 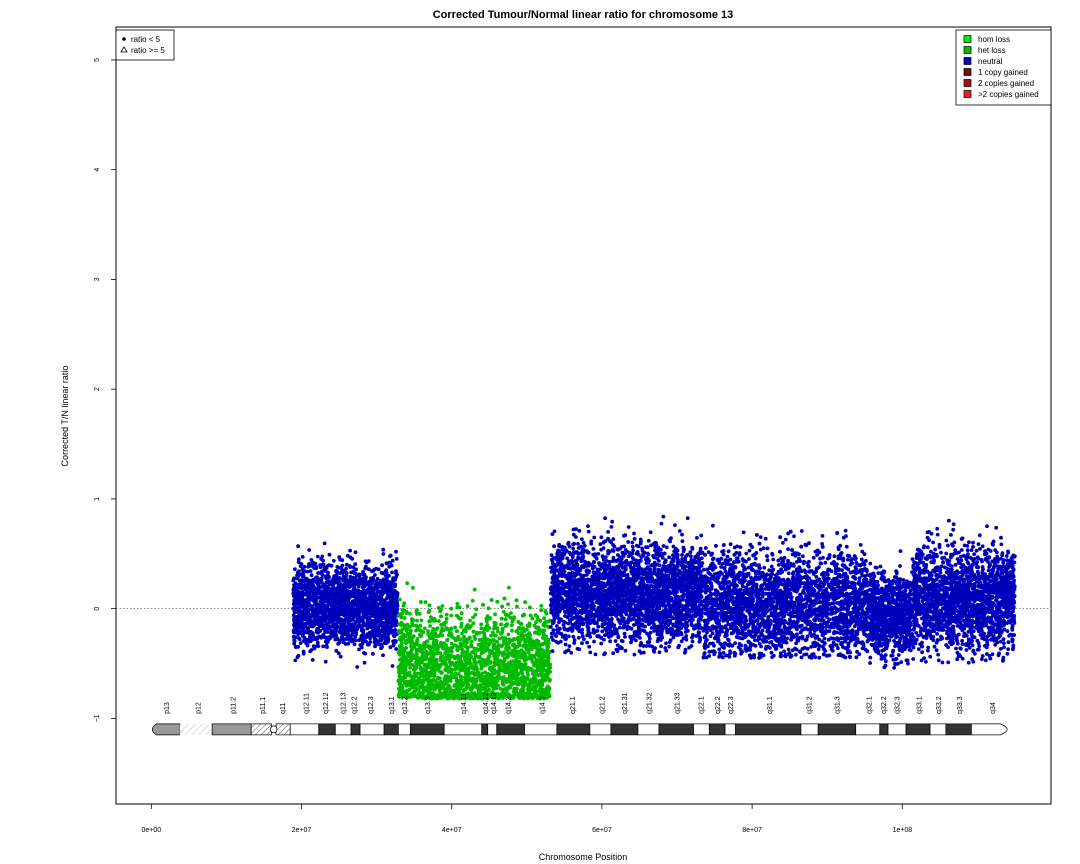 What do you see at coordinates (902, 830) in the screenshot?
I see `x-tick-label: 1e+08` at bounding box center [902, 830].